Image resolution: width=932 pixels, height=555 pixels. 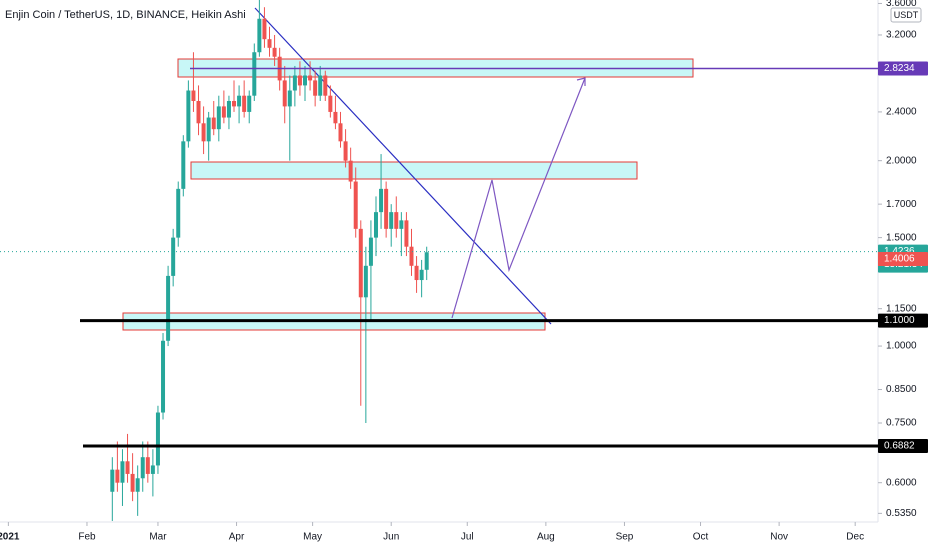 What do you see at coordinates (158, 537) in the screenshot?
I see `x-tick-label: Mar` at bounding box center [158, 537].